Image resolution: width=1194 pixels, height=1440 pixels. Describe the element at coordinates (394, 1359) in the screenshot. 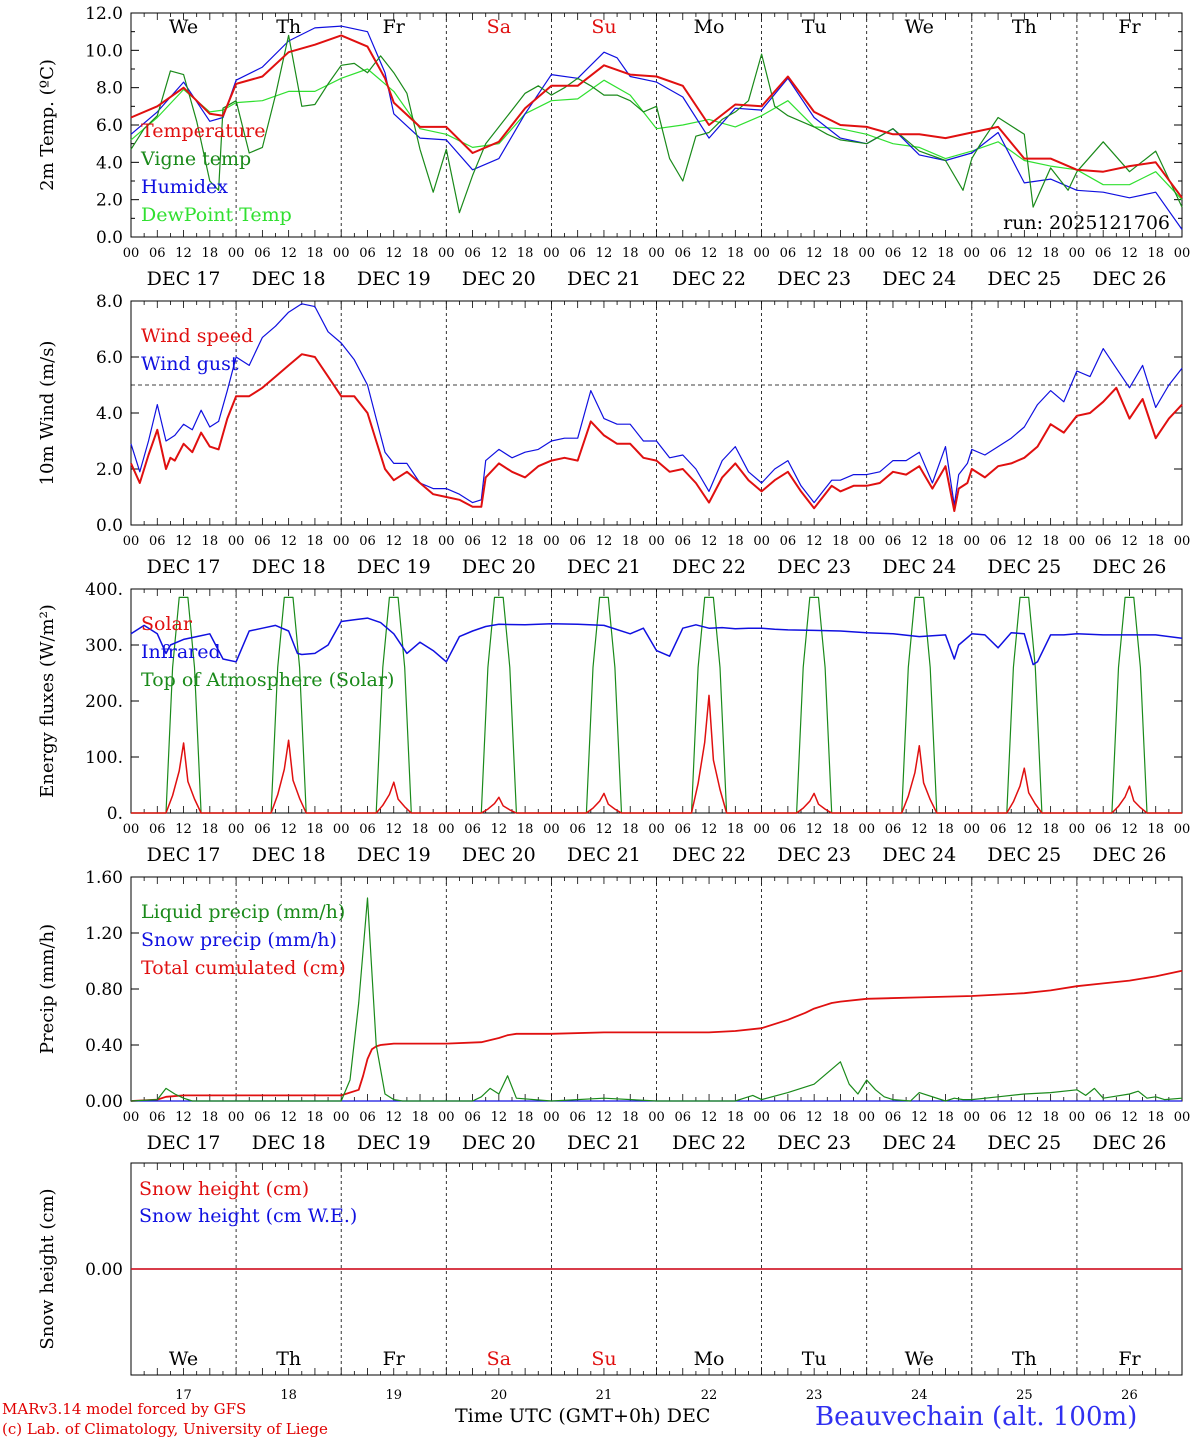

I see `day-abbr: Fr` at that location.